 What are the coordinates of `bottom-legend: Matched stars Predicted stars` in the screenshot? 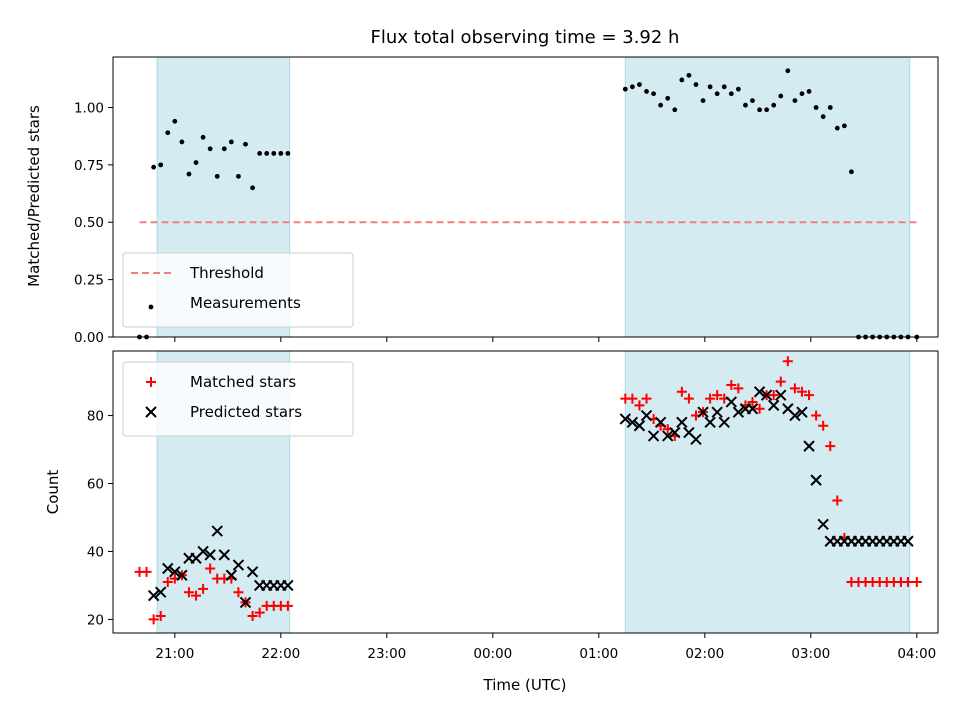 It's located at (238, 399).